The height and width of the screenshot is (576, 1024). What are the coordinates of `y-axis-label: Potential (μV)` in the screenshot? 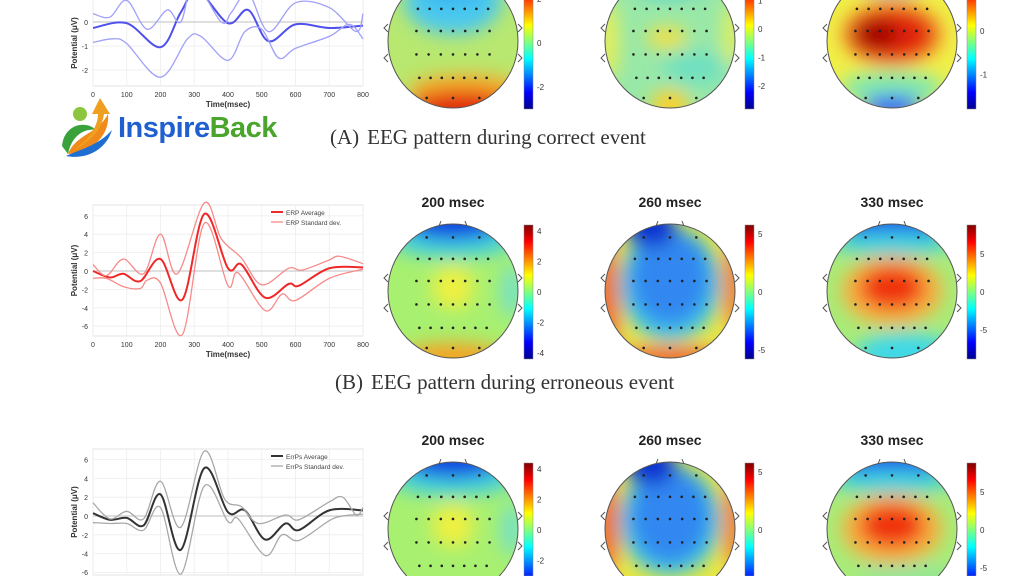 It's located at (74, 270).